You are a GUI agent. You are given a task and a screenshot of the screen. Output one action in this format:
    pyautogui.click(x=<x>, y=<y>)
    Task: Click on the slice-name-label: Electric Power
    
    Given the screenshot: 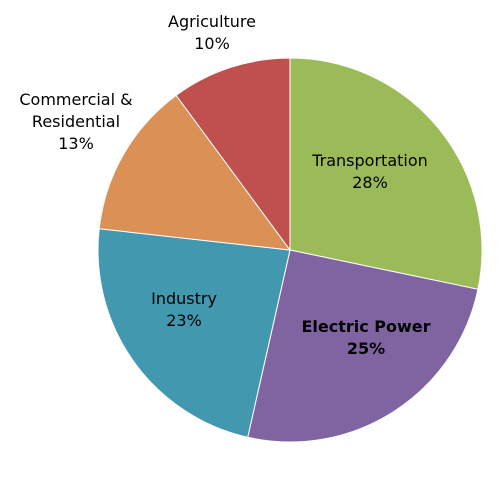 What is the action you would take?
    pyautogui.click(x=365, y=326)
    